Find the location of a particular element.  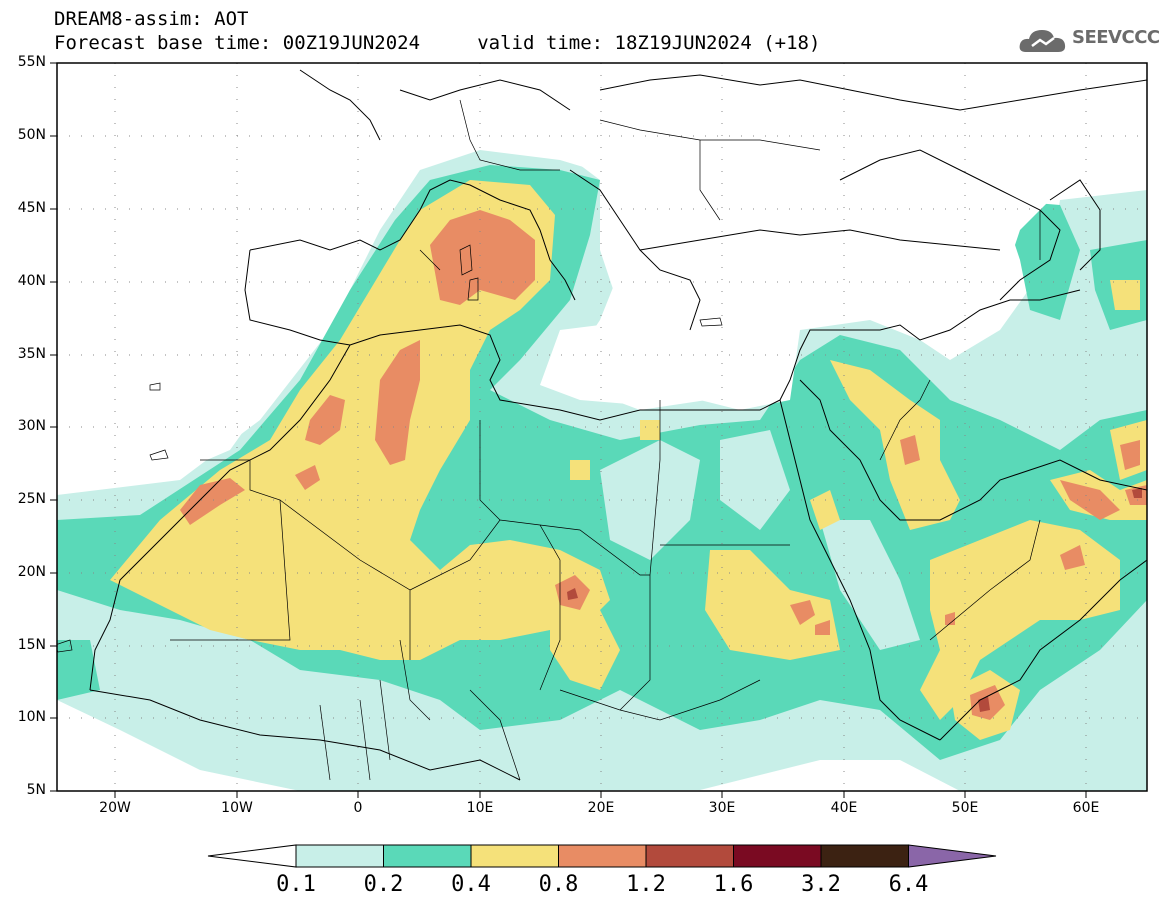

lat-label: 50N is located at coordinates (31, 135).